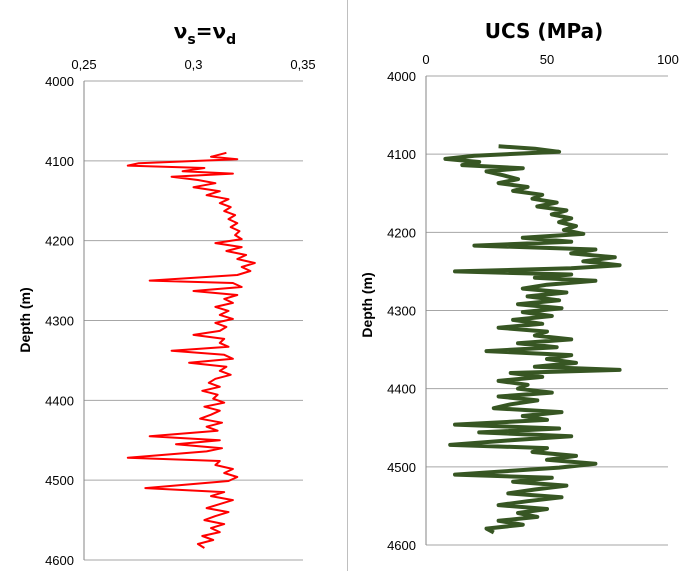 Image resolution: width=696 pixels, height=571 pixels. I want to click on x-tick-label: 100, so click(668, 59).